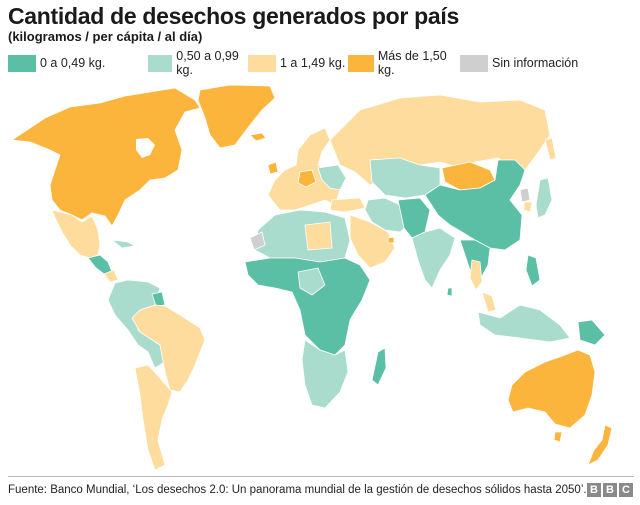 This screenshot has width=640, height=505. What do you see at coordinates (105, 36) in the screenshot?
I see `map-subtitle: (kilogramos / per cápita / al día)` at bounding box center [105, 36].